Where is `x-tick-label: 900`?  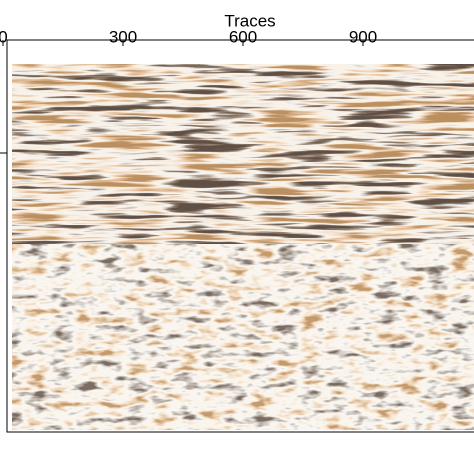
x-tick-label: 900 is located at coordinates (363, 36).